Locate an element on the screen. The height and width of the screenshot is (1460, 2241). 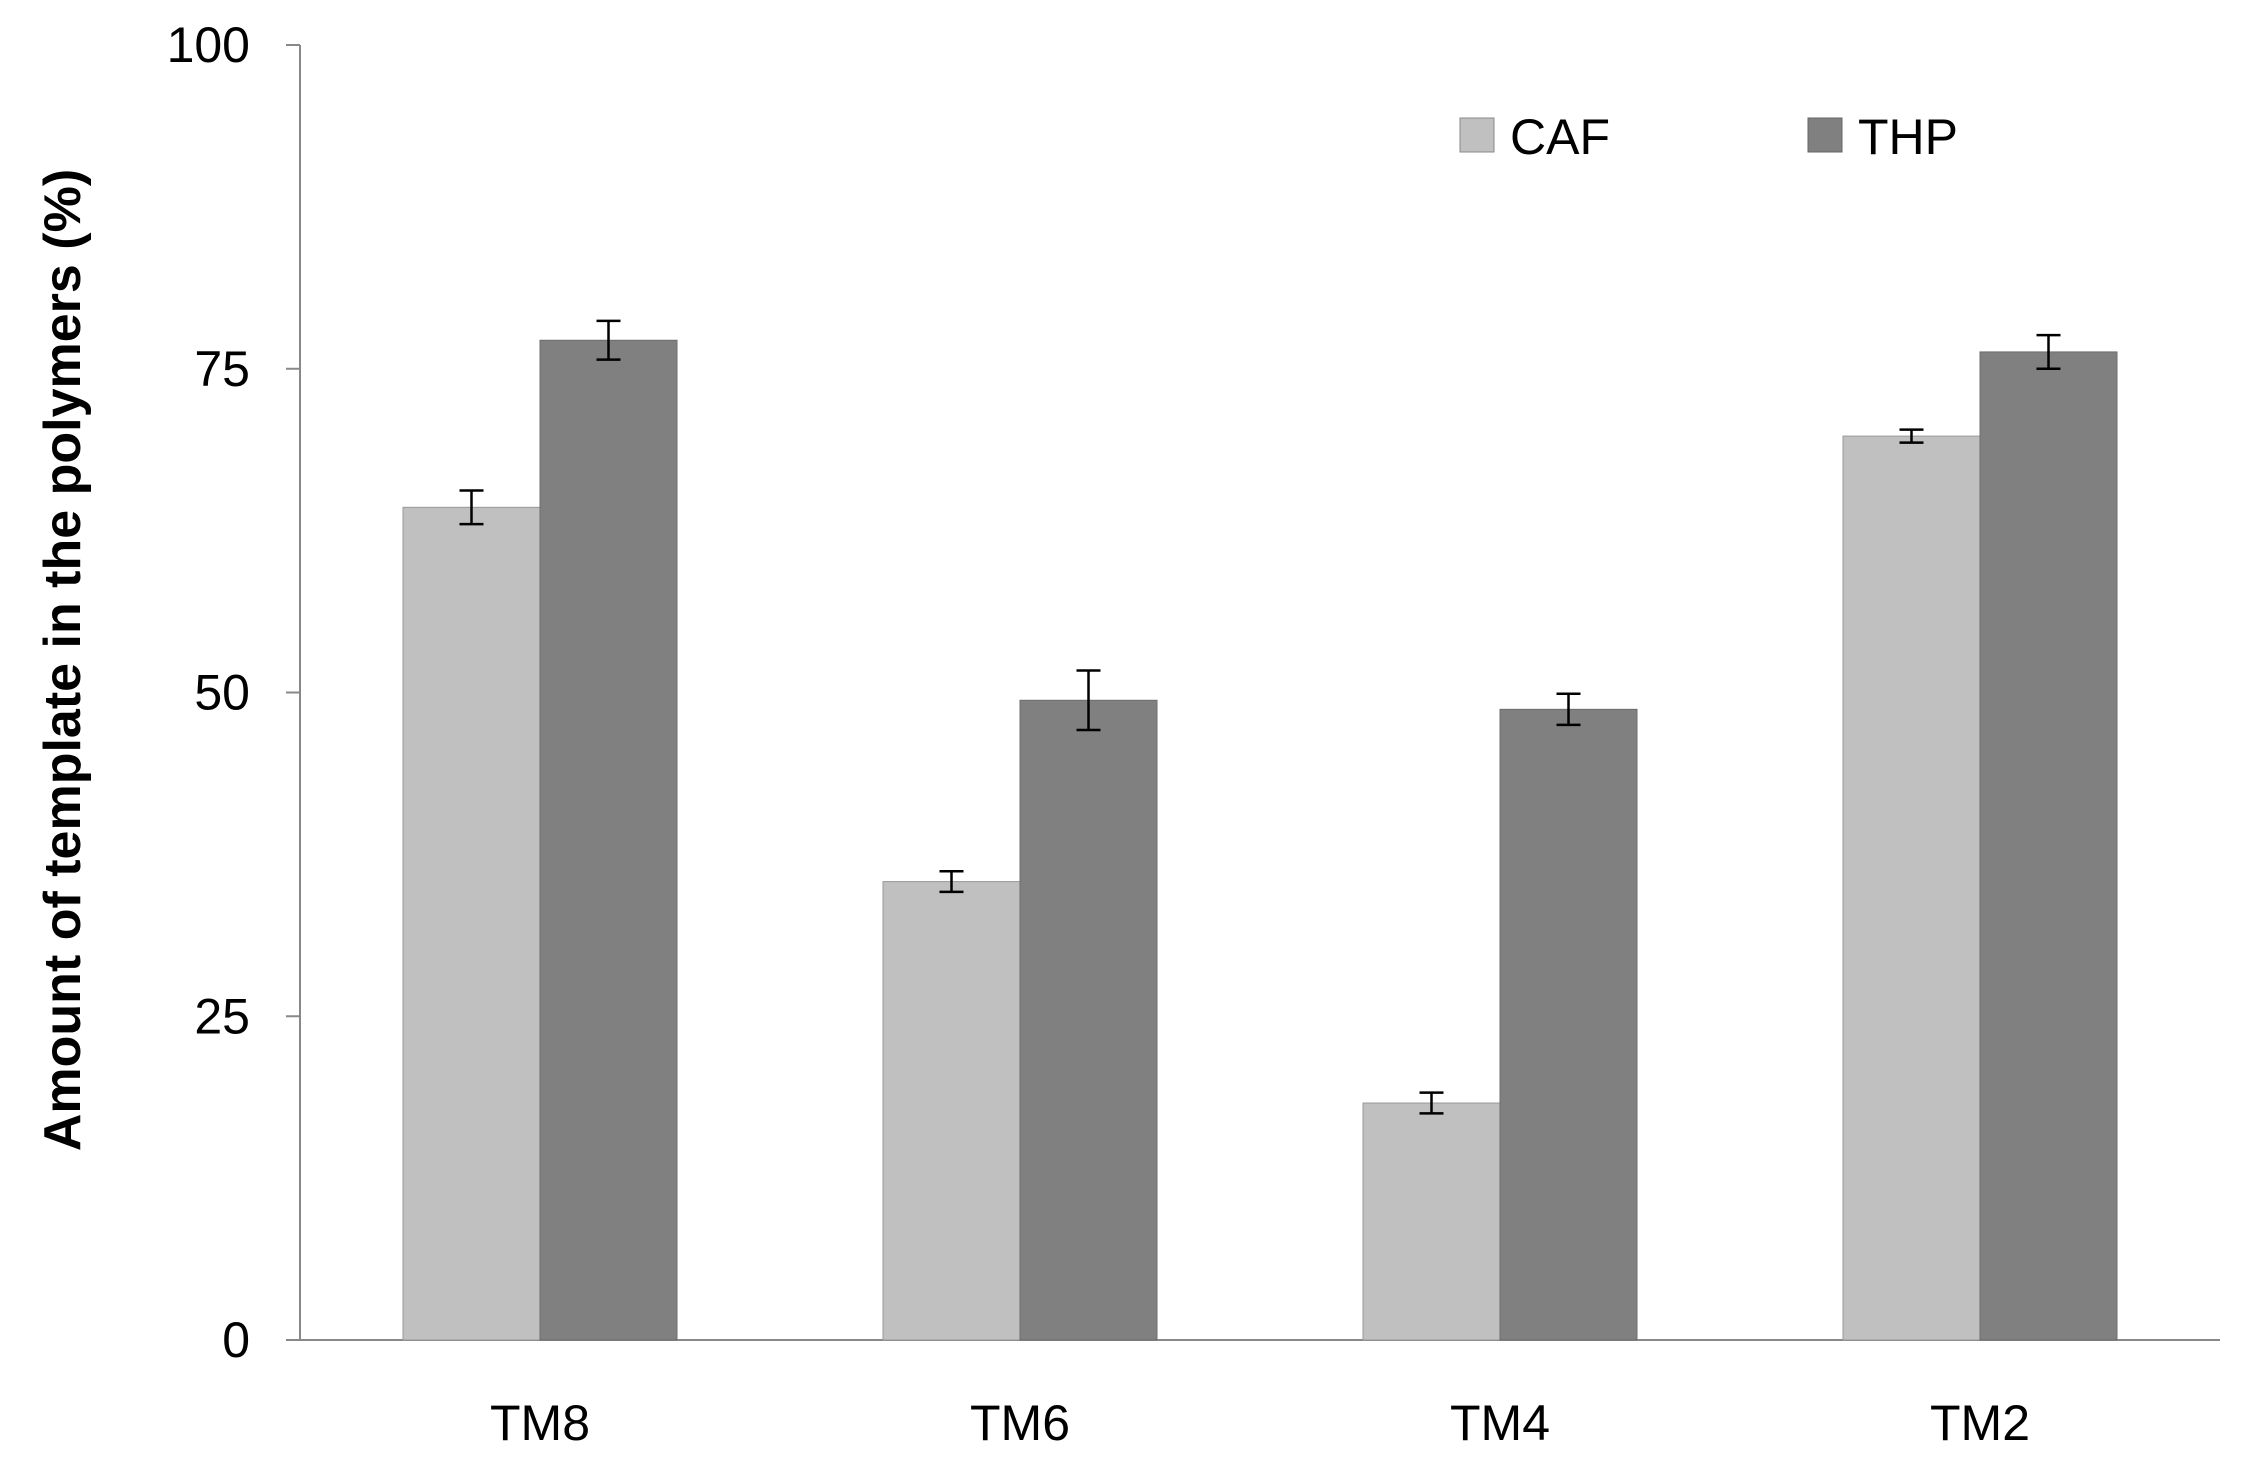
bar-caf-tm8 is located at coordinates (471, 923).